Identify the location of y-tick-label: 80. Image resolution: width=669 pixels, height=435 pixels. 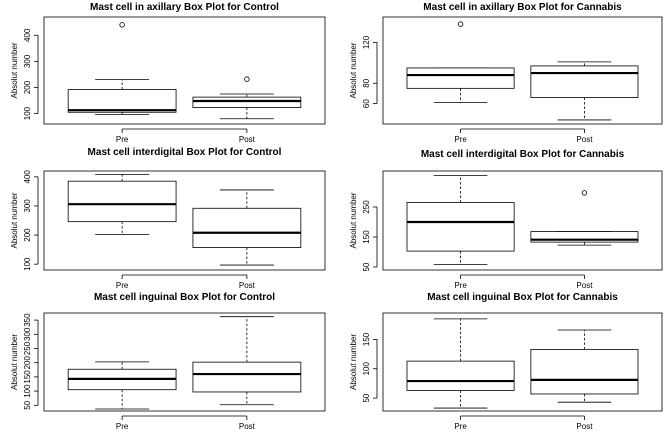
(366, 82).